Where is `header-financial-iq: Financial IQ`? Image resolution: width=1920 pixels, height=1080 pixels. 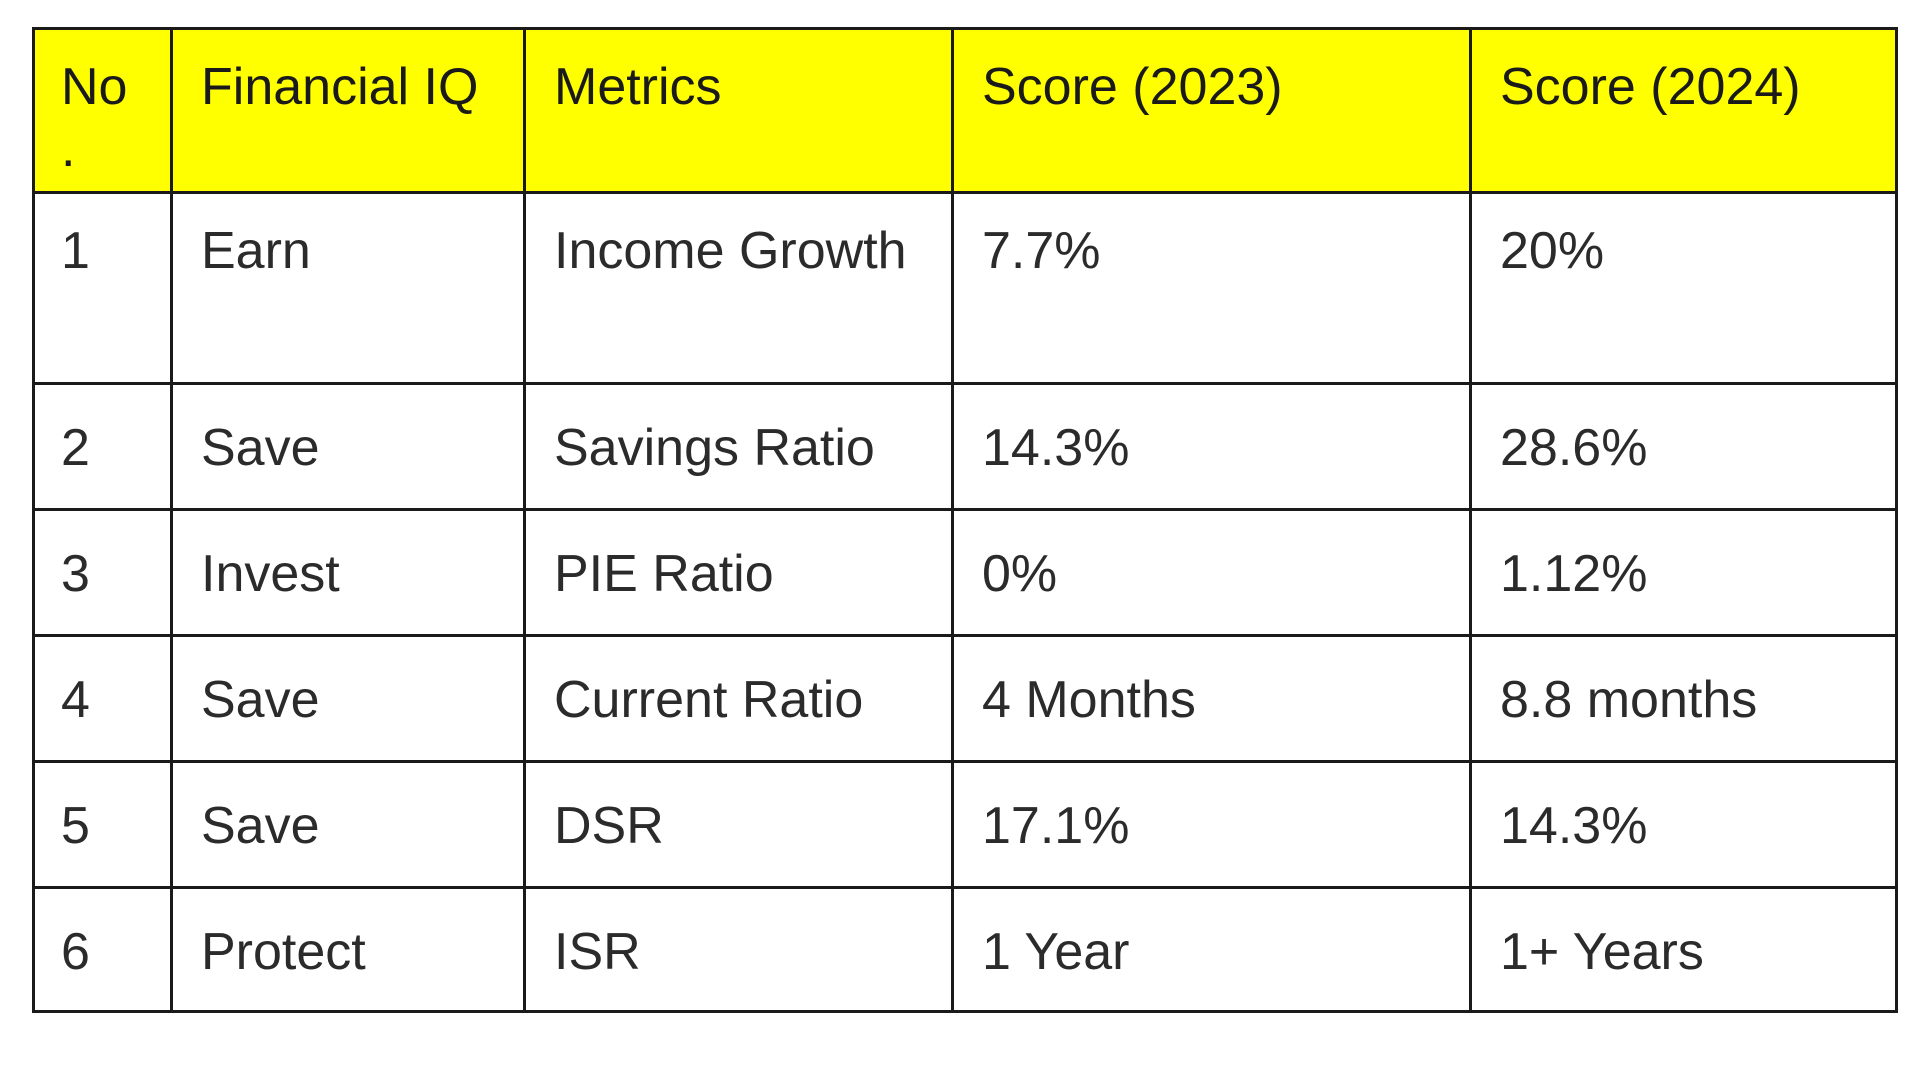 header-financial-iq: Financial IQ is located at coordinates (348, 110).